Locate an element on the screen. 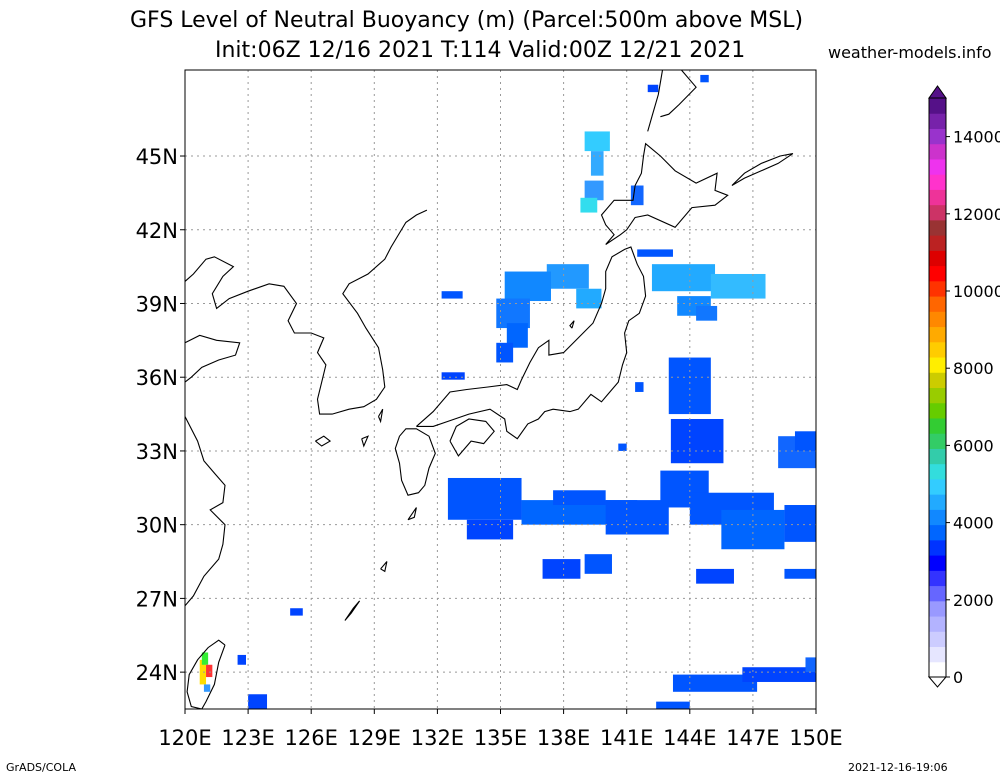  colorbar-tick-label: 12000 is located at coordinates (976, 214).